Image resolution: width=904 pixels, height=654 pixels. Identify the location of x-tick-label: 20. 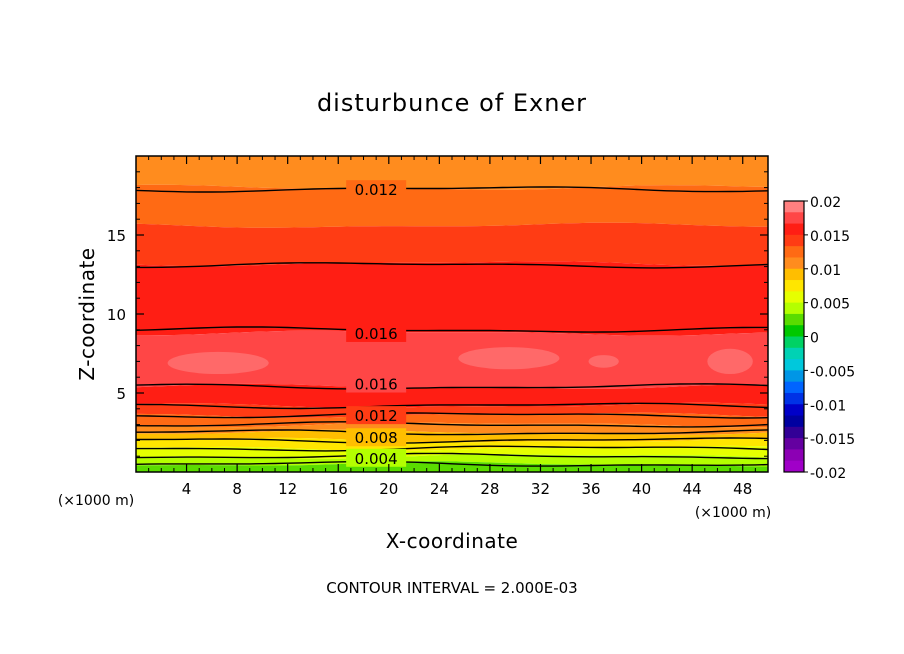
(388, 489).